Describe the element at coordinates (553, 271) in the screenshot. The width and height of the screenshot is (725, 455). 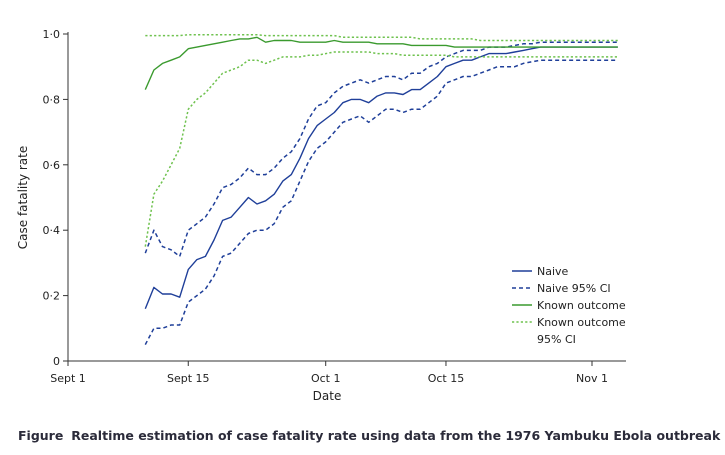
I see `legend-label: Naive` at that location.